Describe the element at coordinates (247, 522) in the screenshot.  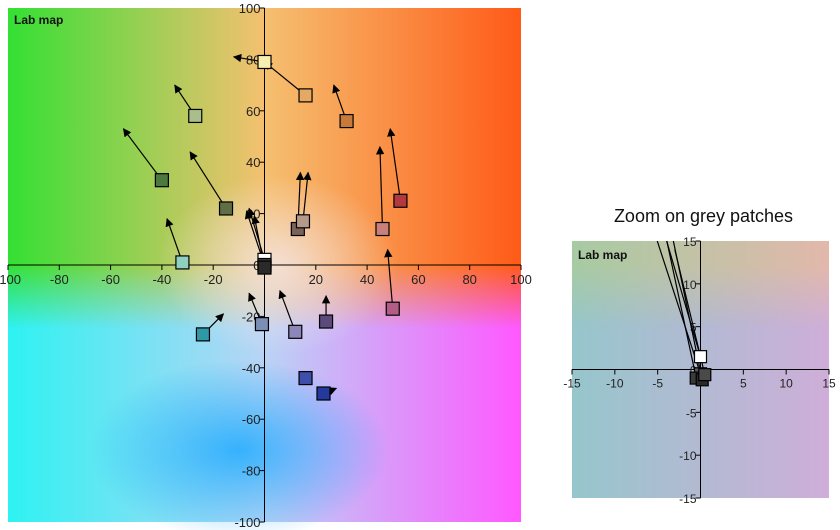
I see `main-y-tick-label: -100` at that location.